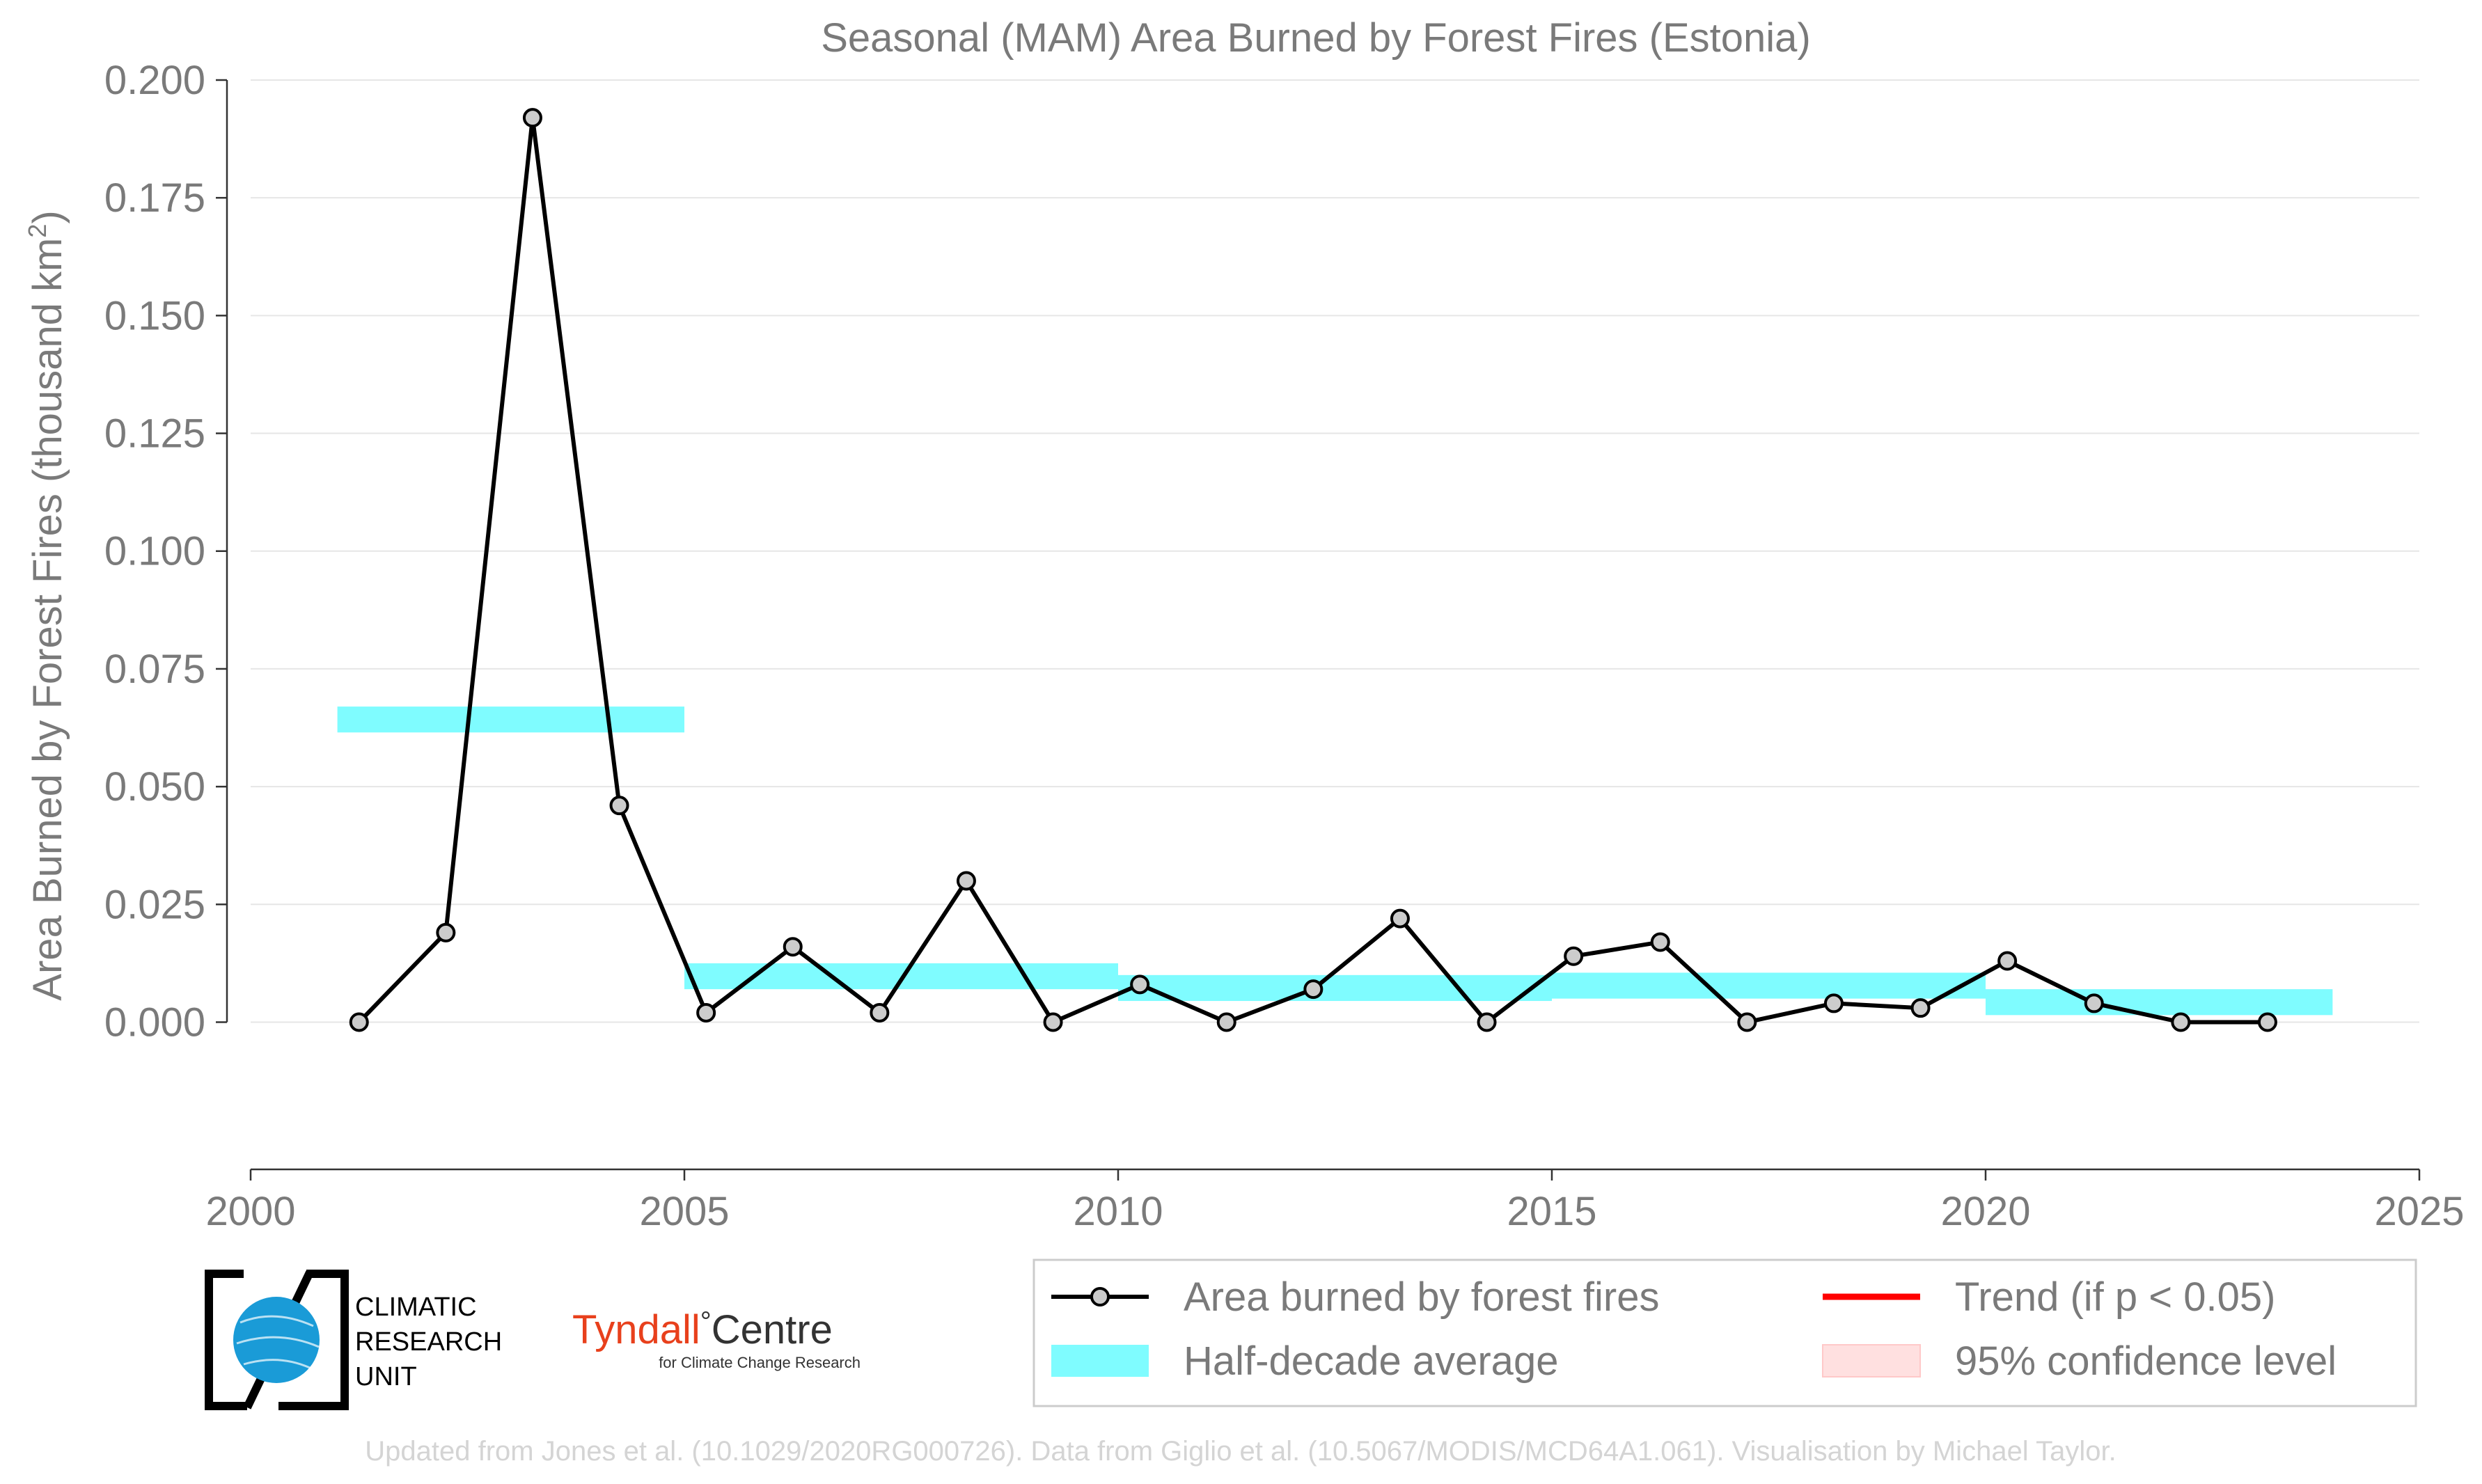 The image size is (2482, 1484). What do you see at coordinates (2115, 1297) in the screenshot?
I see `legend-label-trend: Trend (if p < 0.05)` at bounding box center [2115, 1297].